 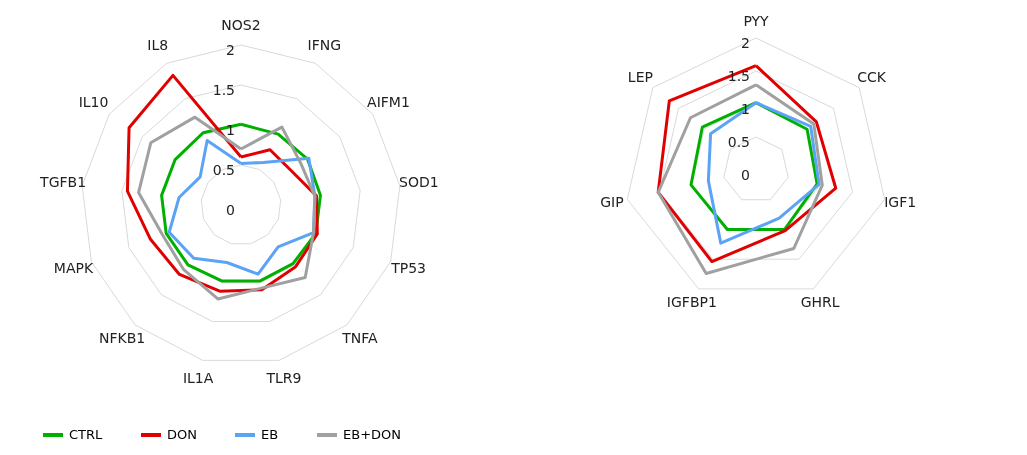 I want to click on legend-label: EB, so click(x=270, y=434).